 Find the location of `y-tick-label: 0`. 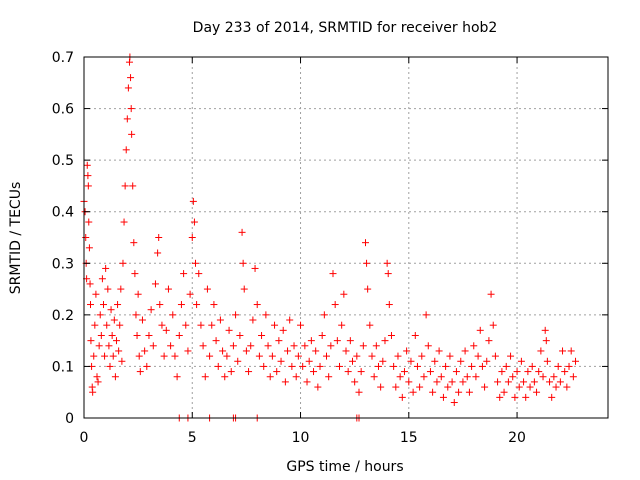

y-tick-label: 0 is located at coordinates (69, 419).